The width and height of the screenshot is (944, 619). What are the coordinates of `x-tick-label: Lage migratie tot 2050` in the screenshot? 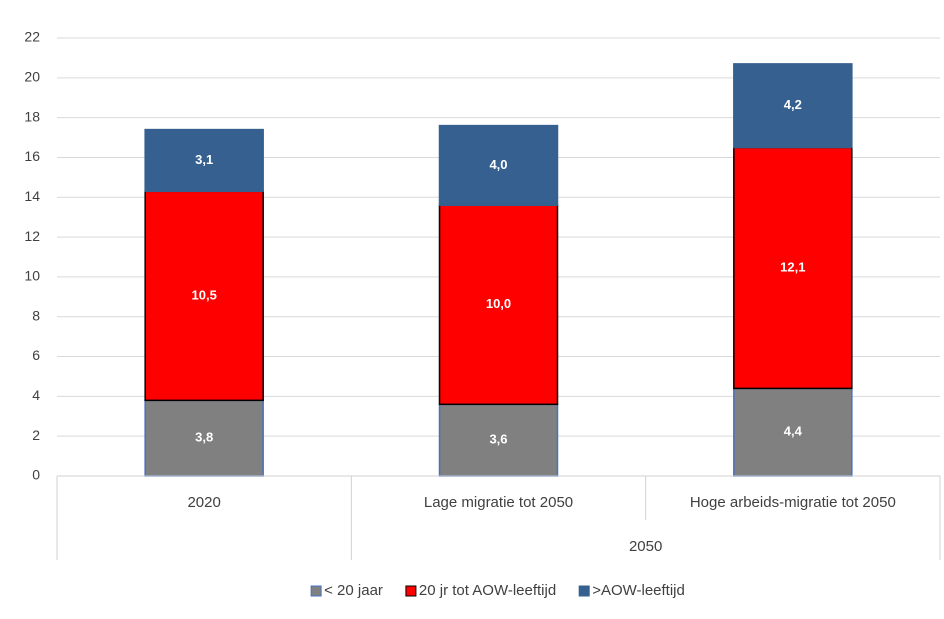 It's located at (498, 502).